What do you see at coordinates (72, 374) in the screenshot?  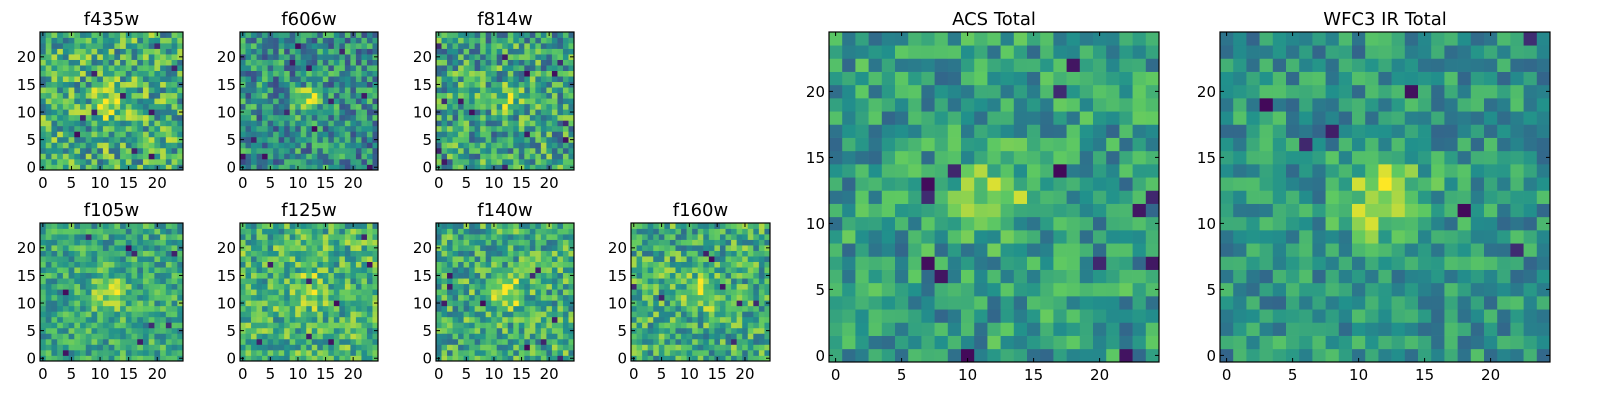 I see `x-tick-label: 5` at bounding box center [72, 374].